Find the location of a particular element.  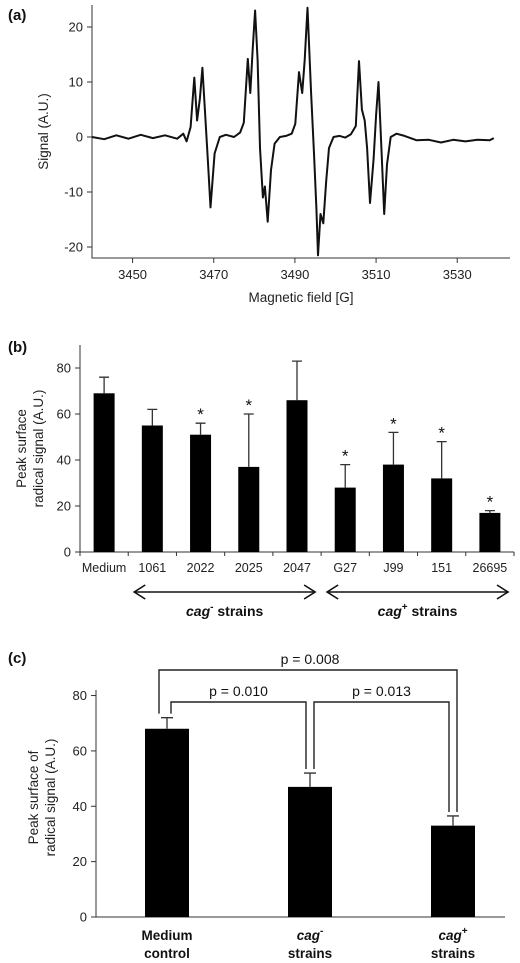

panel-c-p-value-label: p = 0.010 is located at coordinates (238, 691).